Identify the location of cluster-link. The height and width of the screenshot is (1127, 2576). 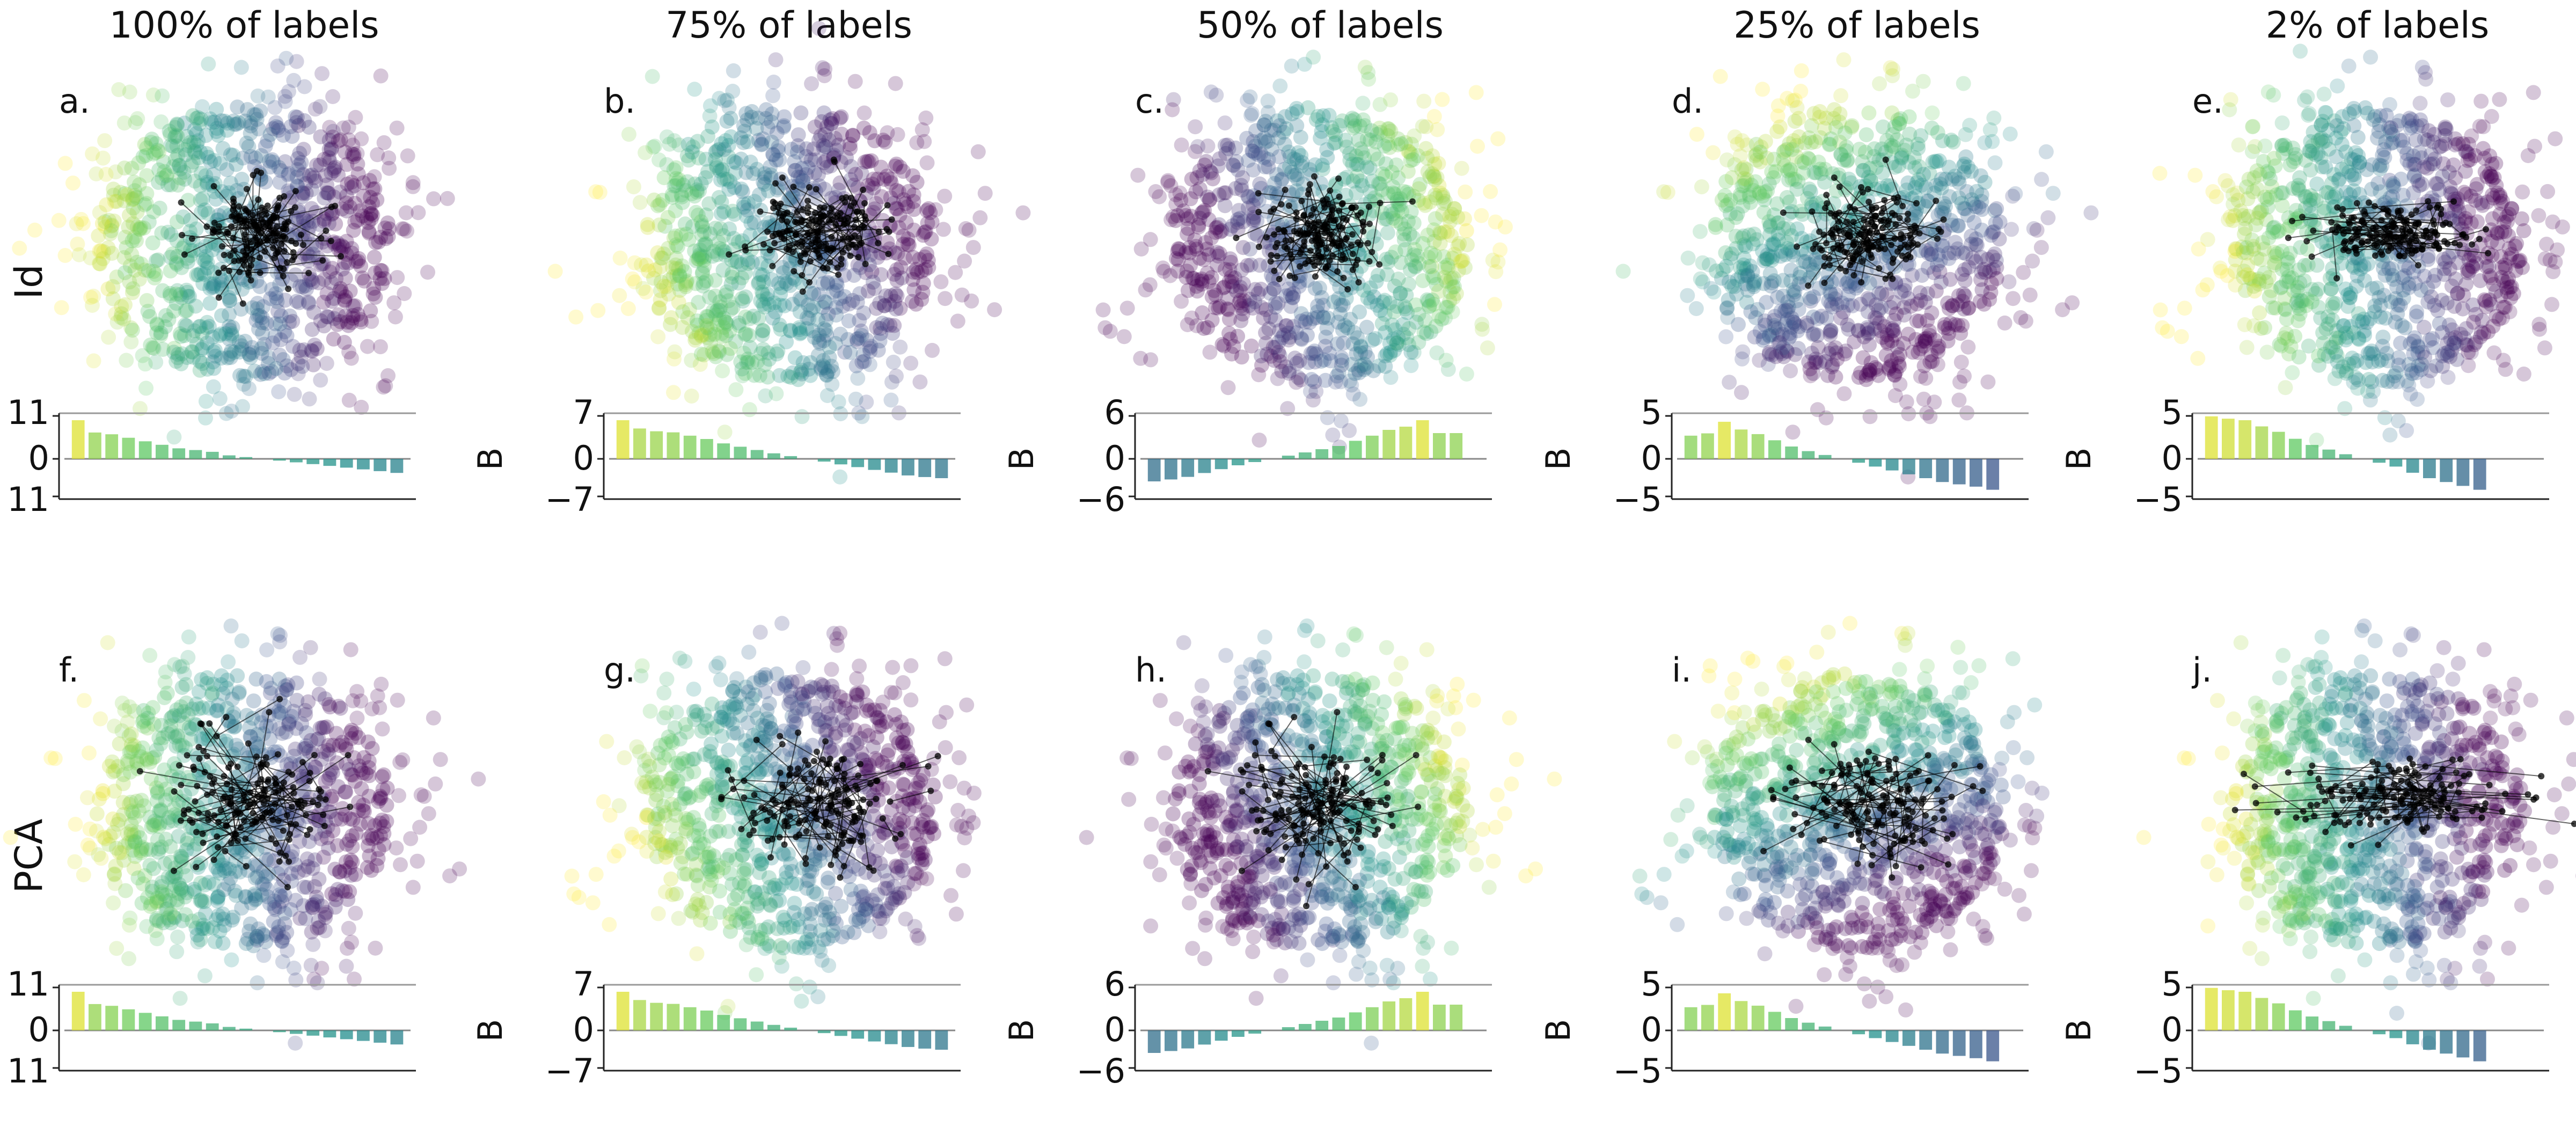
(303, 240).